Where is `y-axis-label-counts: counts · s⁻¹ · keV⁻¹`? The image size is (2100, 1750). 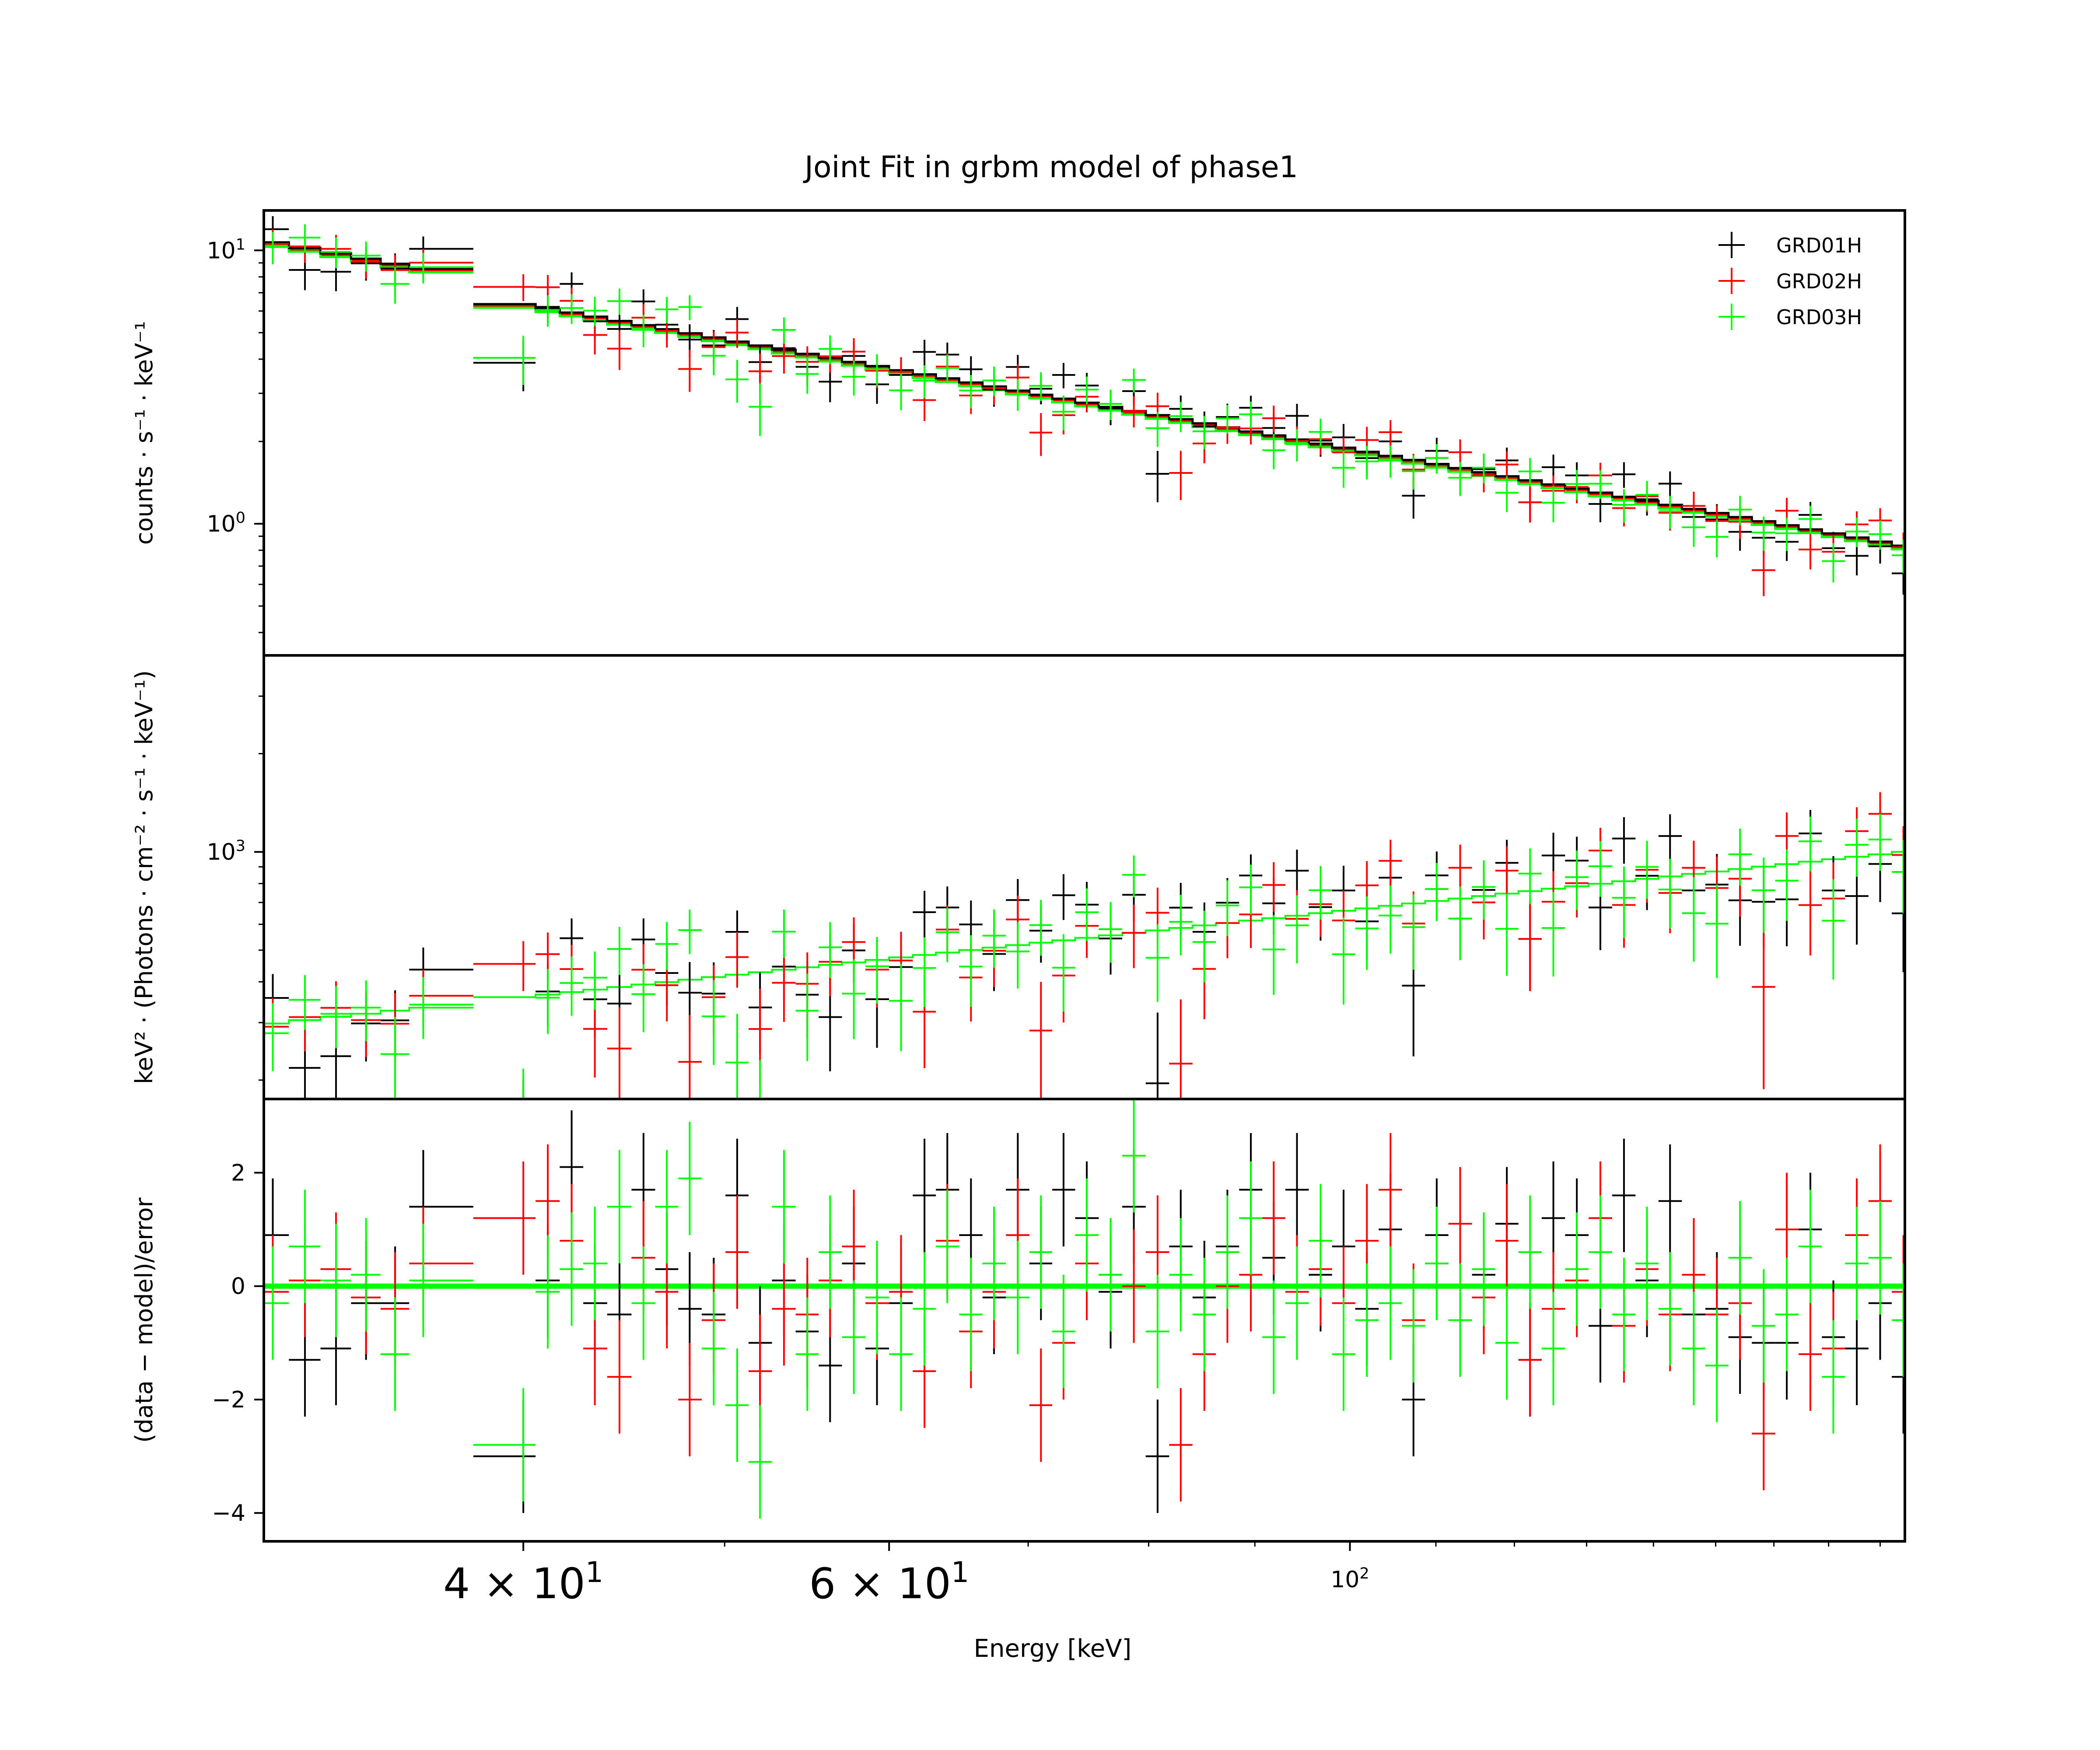
y-axis-label-counts: counts · s⁻¹ · keV⁻¹ is located at coordinates (144, 433).